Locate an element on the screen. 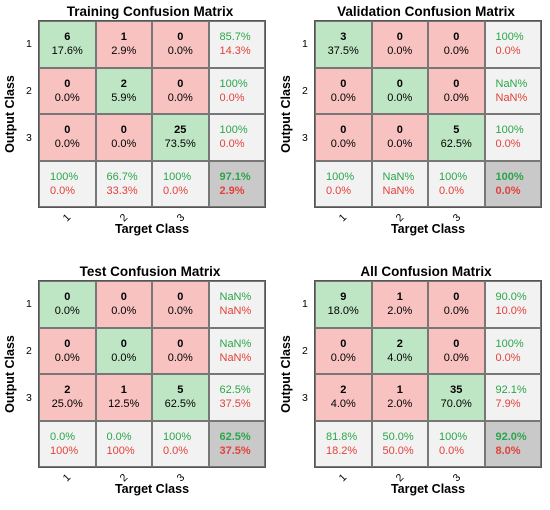  row-error-rate: NaN% is located at coordinates (511, 97).